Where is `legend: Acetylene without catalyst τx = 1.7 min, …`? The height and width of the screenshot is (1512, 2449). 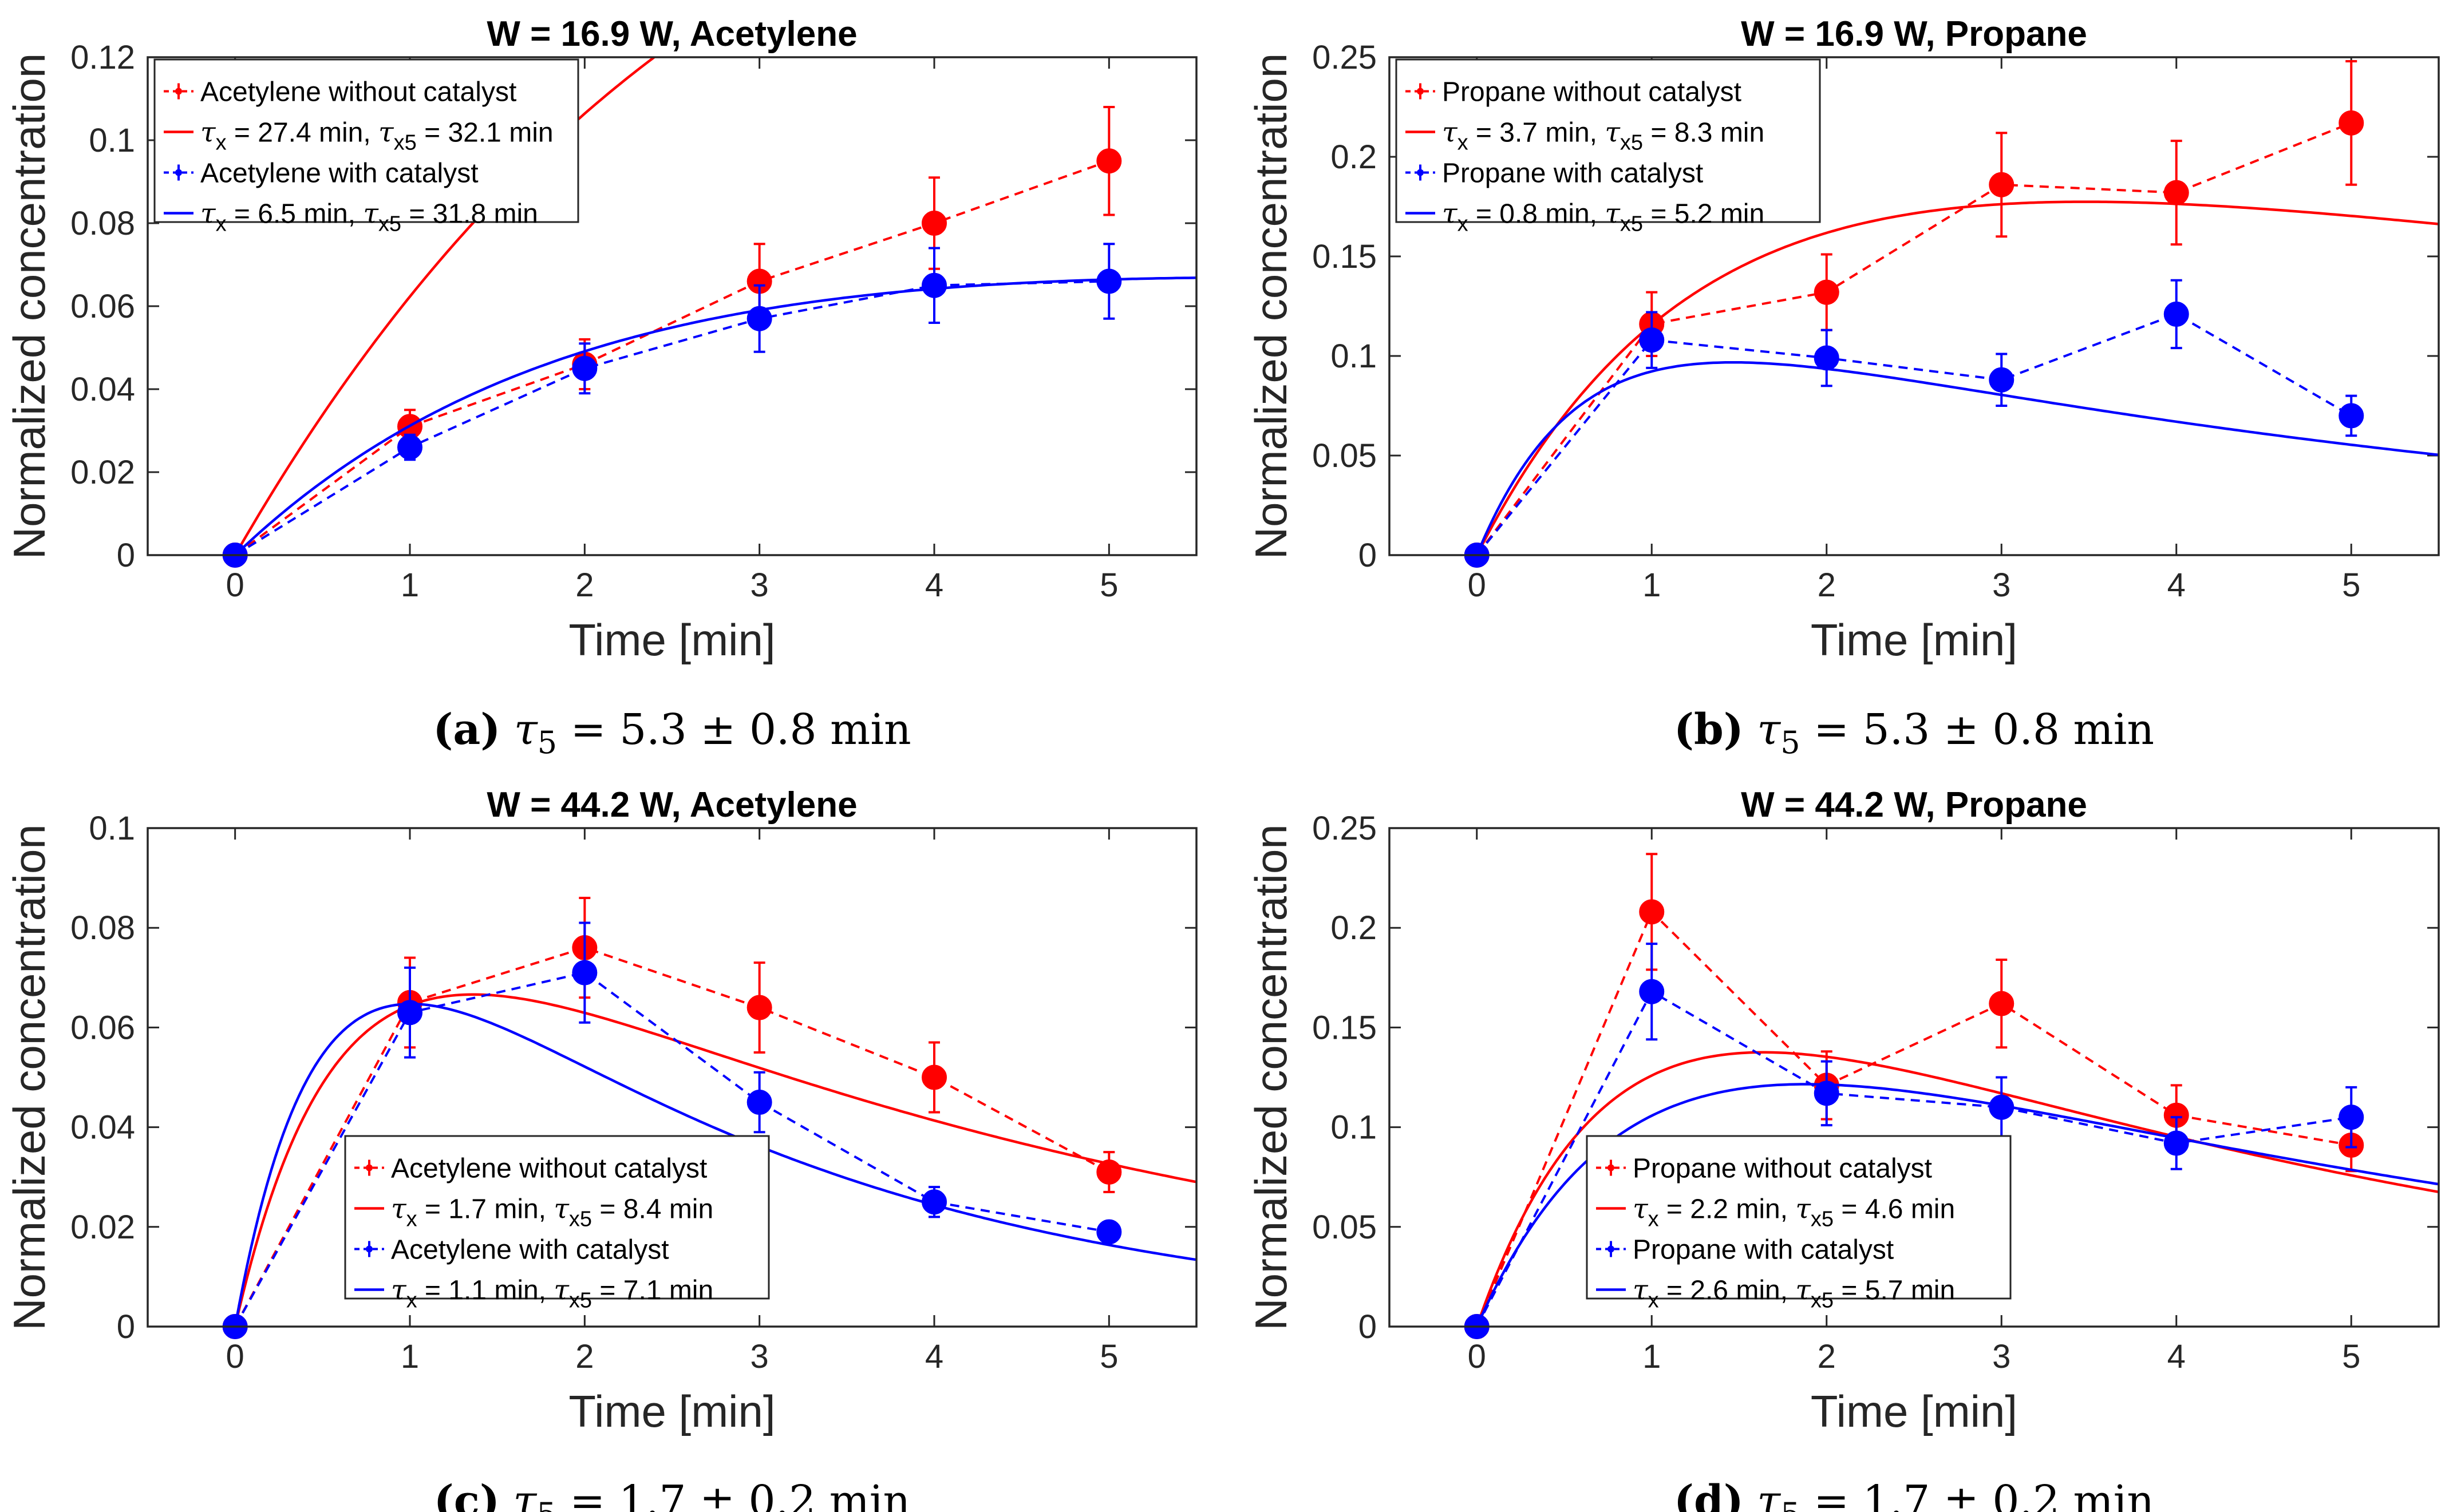
legend: Acetylene without catalyst τx = 1.7 min, … is located at coordinates (557, 1224).